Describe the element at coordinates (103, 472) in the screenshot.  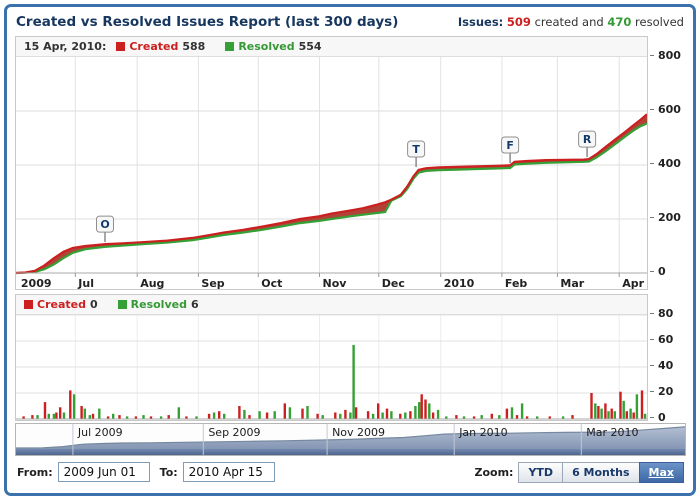
I see `from-date-input` at that location.